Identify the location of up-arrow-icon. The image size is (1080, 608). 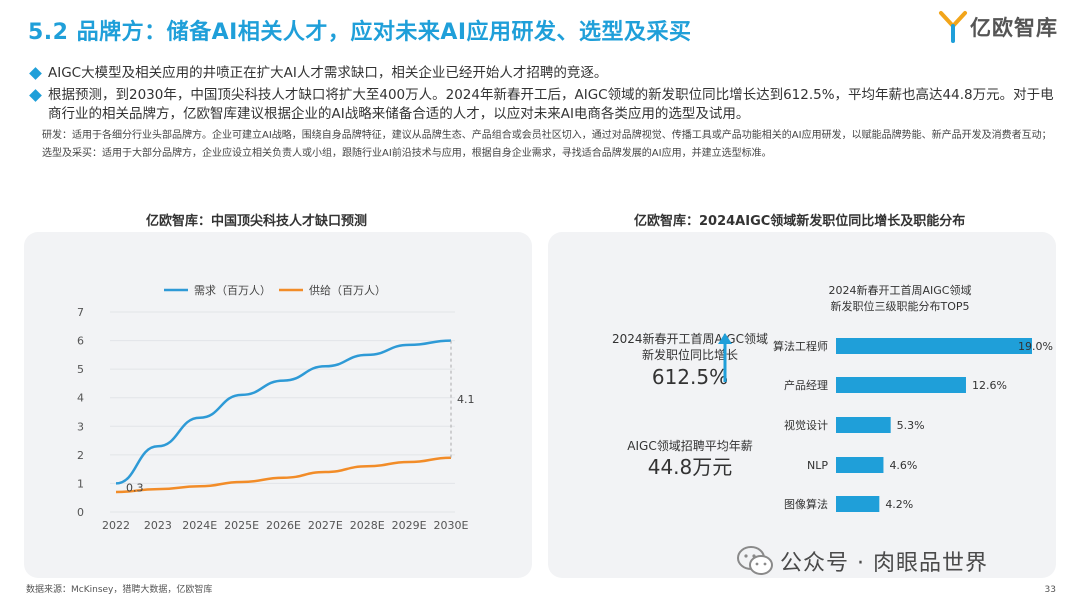
(725, 357).